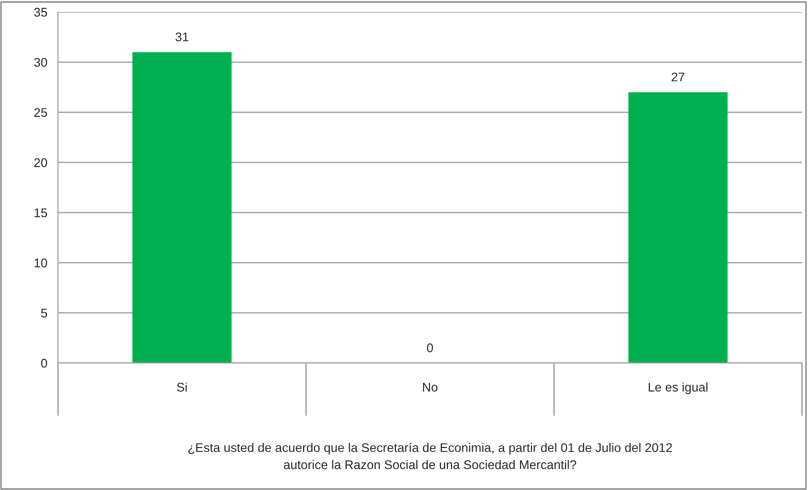 This screenshot has height=490, width=808. What do you see at coordinates (678, 77) in the screenshot?
I see `data-label: 27` at bounding box center [678, 77].